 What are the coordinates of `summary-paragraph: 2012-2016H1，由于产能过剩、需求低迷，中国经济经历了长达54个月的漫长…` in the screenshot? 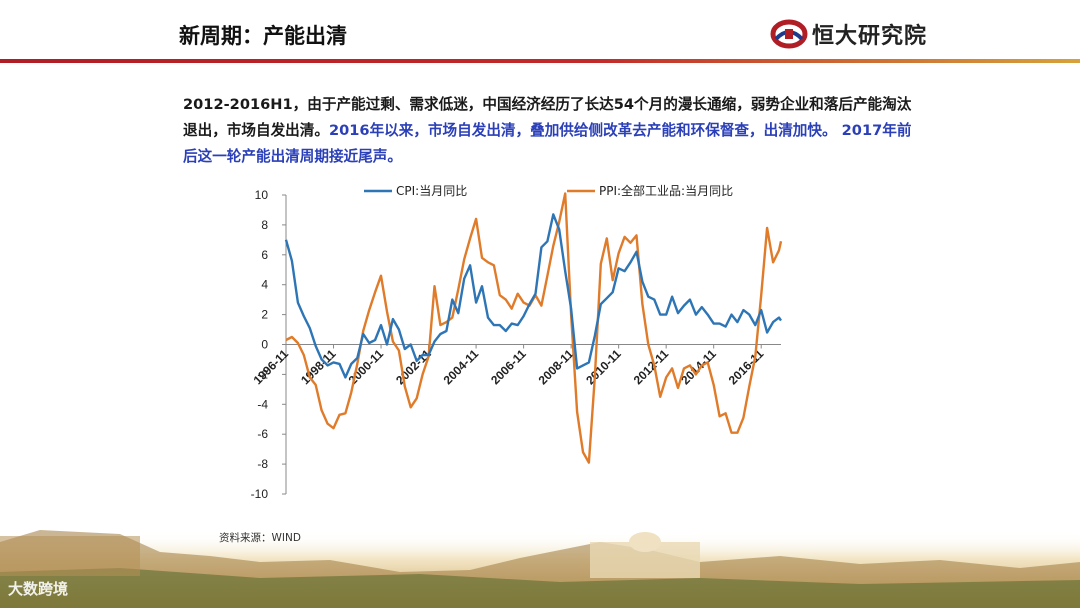 It's located at (553, 131).